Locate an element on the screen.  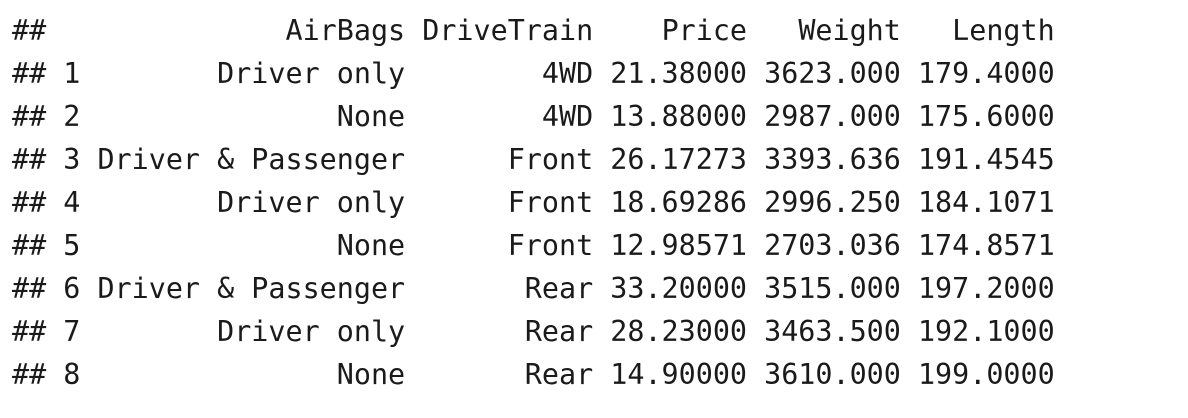
row-index: 5 is located at coordinates (72, 245).